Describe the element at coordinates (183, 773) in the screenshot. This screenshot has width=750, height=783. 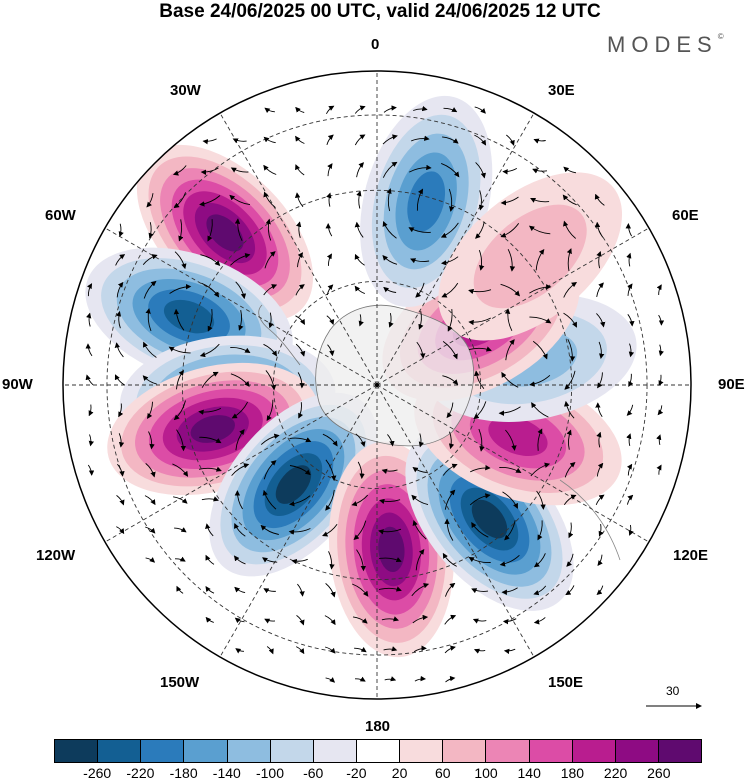
I see `colorbar-tick-label: -180` at that location.